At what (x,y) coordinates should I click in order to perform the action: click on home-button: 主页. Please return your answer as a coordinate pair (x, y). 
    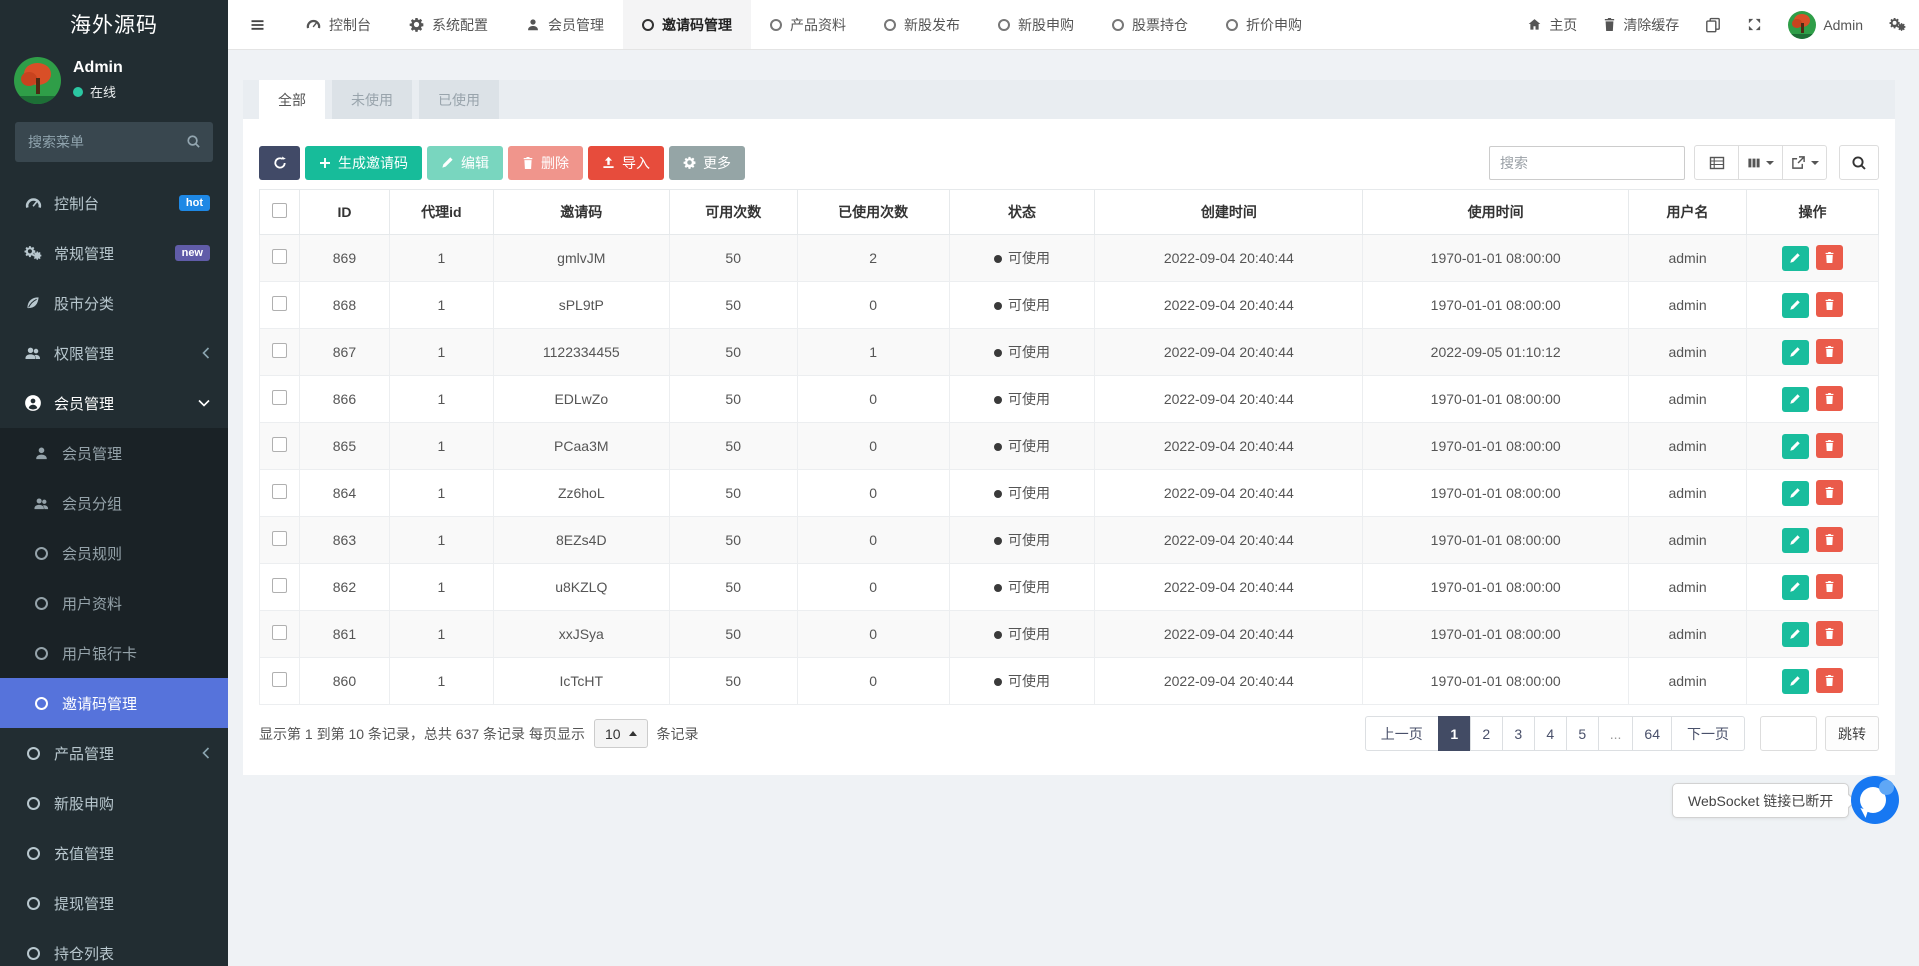
    Looking at the image, I should click on (1552, 24).